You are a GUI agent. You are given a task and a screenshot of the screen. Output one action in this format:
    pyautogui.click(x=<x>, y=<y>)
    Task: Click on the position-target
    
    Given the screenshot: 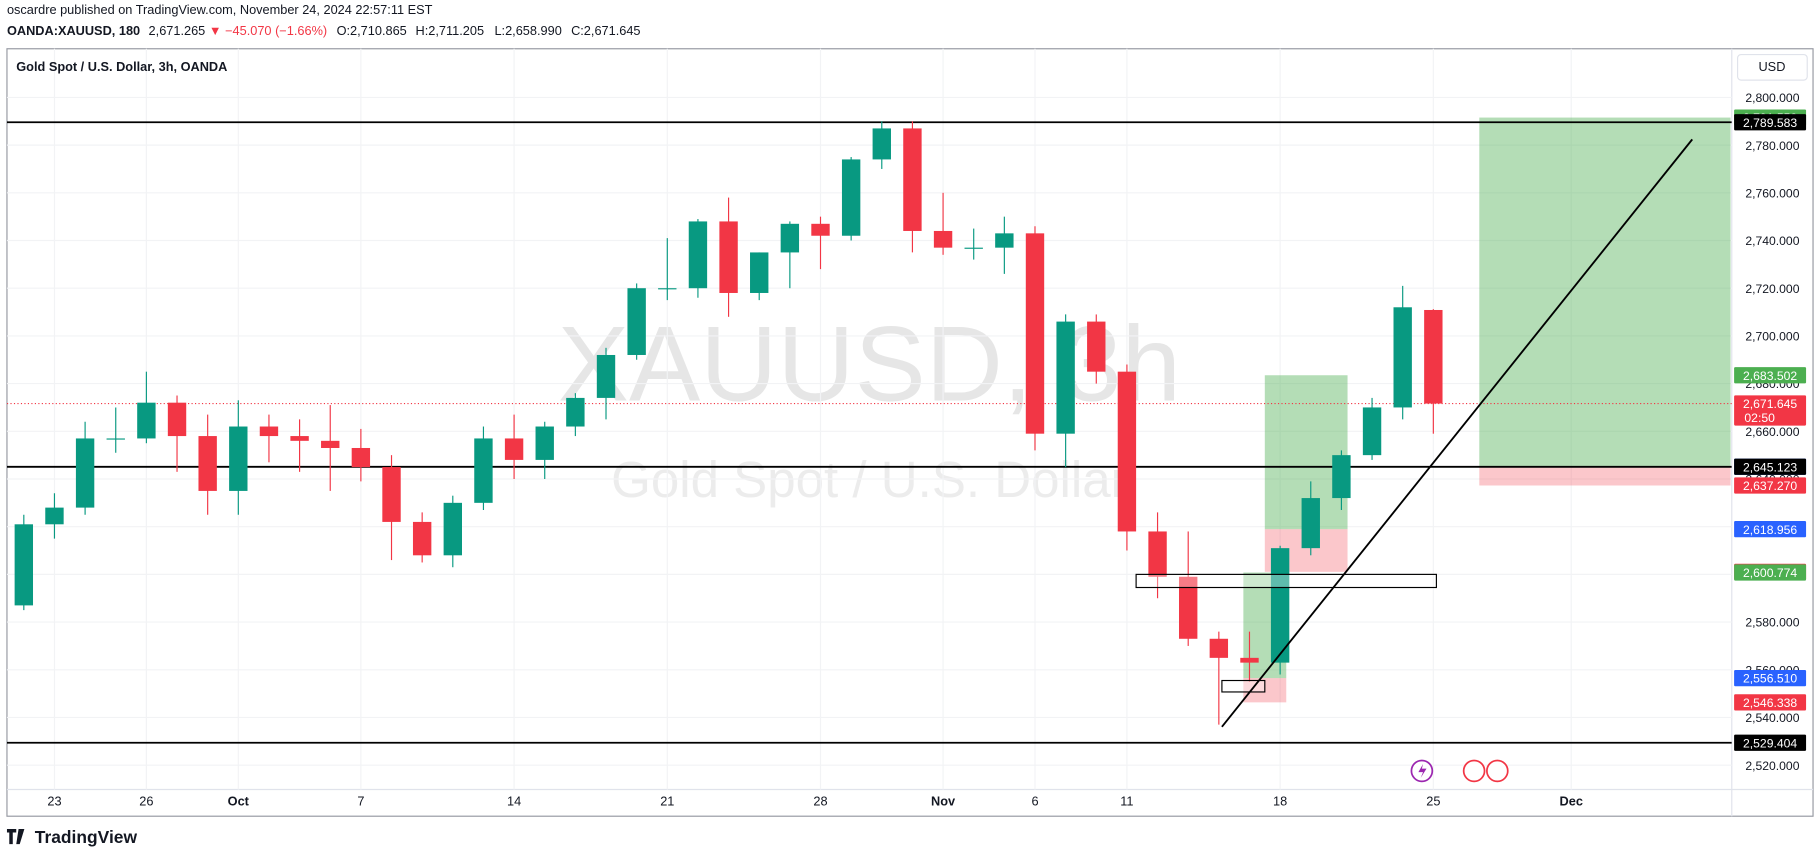 What is the action you would take?
    pyautogui.click(x=1605, y=292)
    